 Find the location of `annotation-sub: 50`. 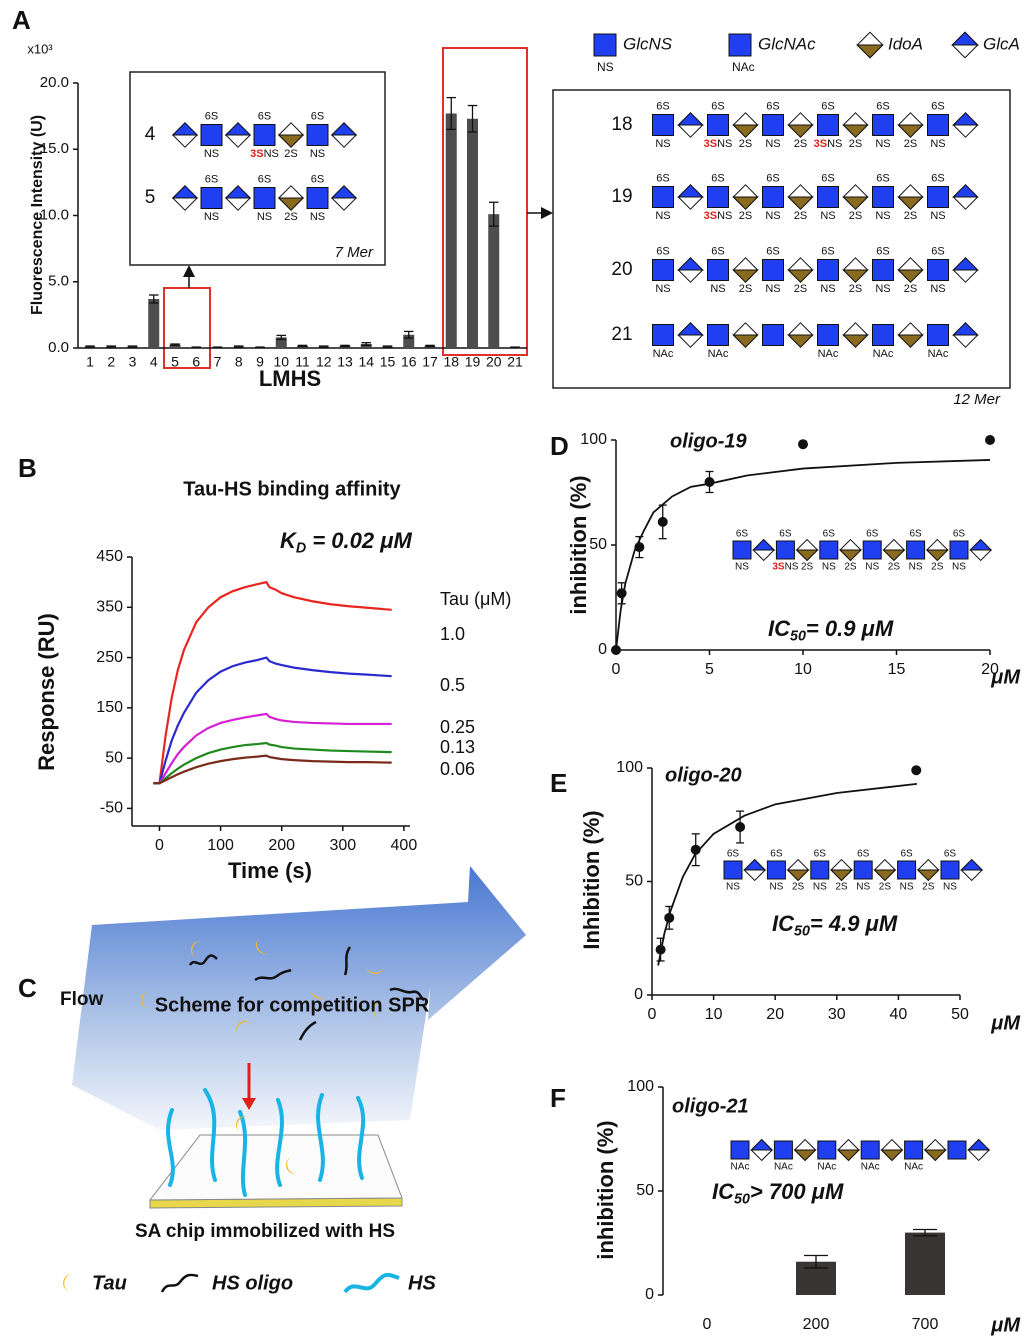

annotation-sub: 50 is located at coordinates (798, 636).